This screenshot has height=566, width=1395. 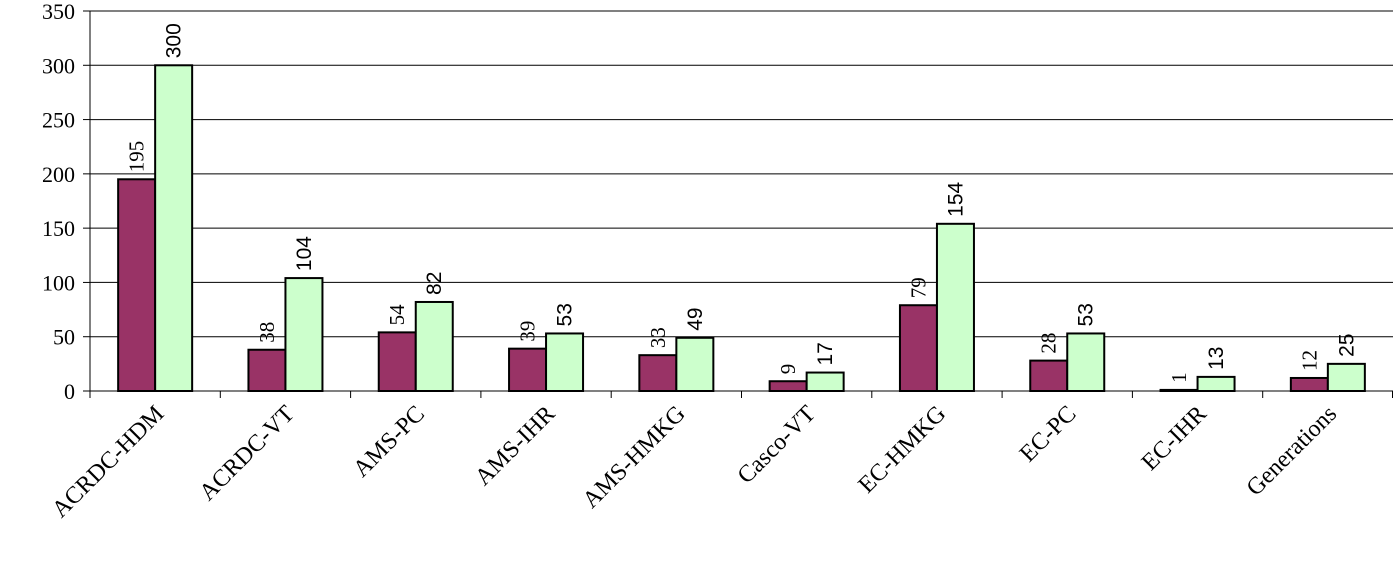 What do you see at coordinates (918, 287) in the screenshot?
I see `value-label: 79` at bounding box center [918, 287].